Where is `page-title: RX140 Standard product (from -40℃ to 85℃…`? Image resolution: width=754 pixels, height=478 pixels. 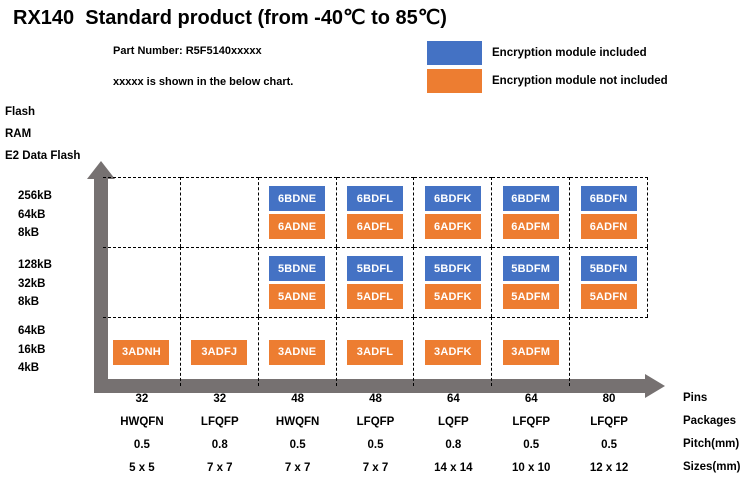
page-title: RX140 Standard product (from -40℃ to 85℃… is located at coordinates (230, 18).